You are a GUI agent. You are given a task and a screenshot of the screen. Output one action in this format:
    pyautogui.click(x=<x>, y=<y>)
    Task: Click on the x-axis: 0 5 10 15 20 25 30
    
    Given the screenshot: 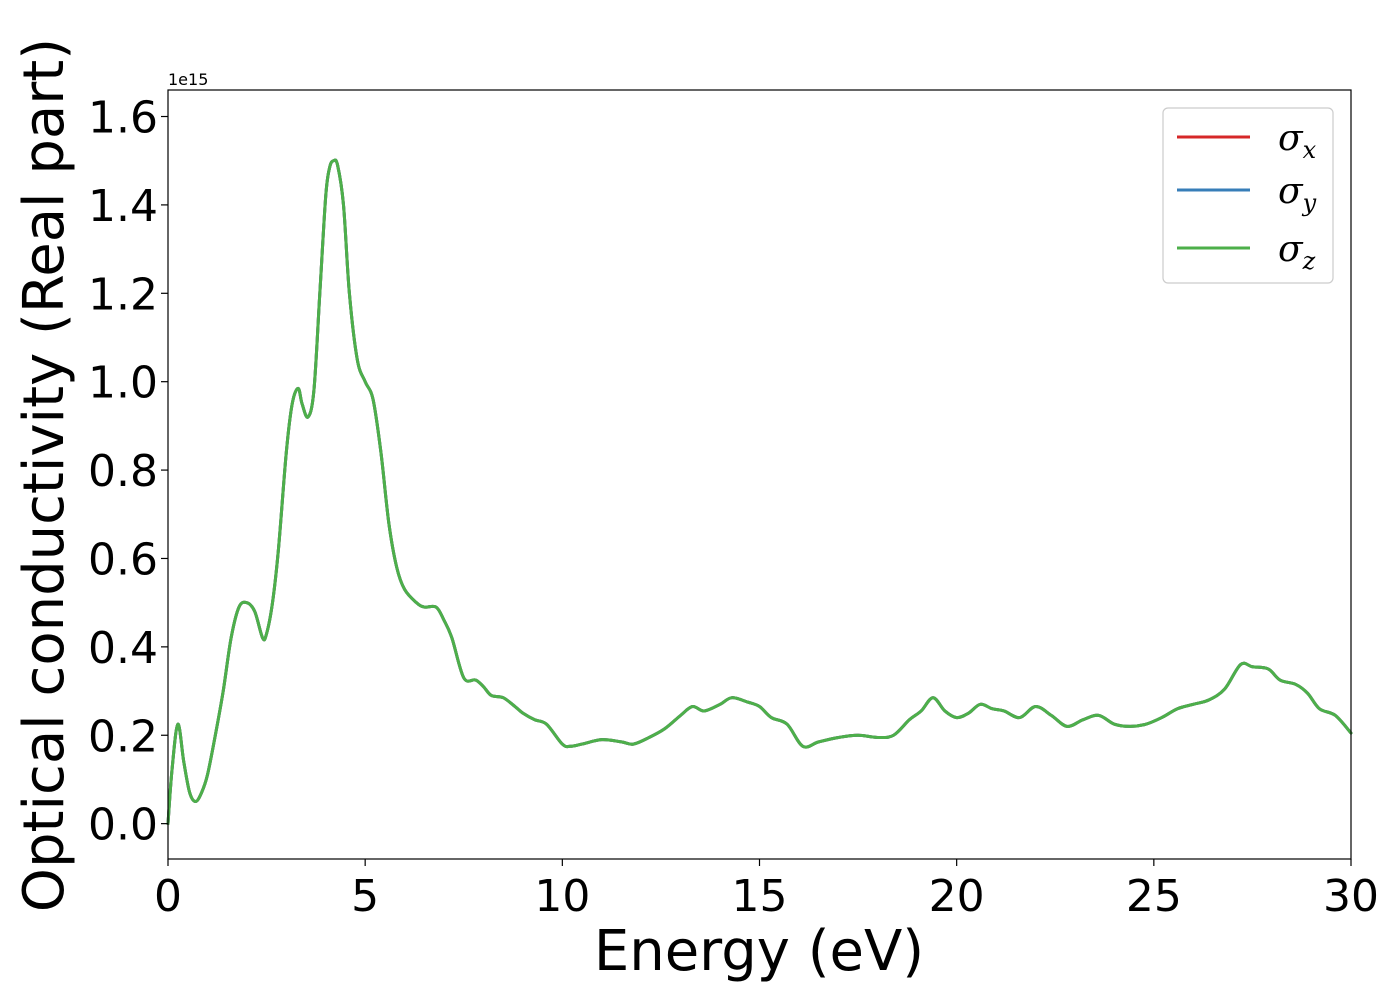 What is the action you would take?
    pyautogui.click(x=766, y=890)
    